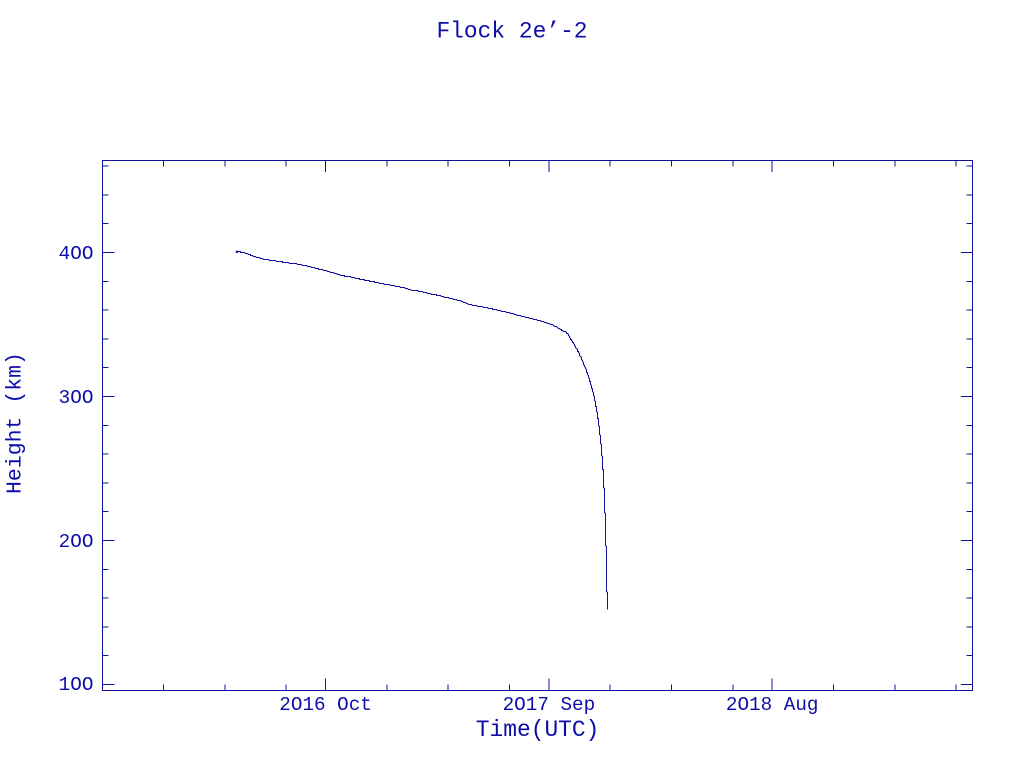 Image resolution: width=1024 pixels, height=768 pixels. I want to click on svg-text: 3OO, so click(76, 398).